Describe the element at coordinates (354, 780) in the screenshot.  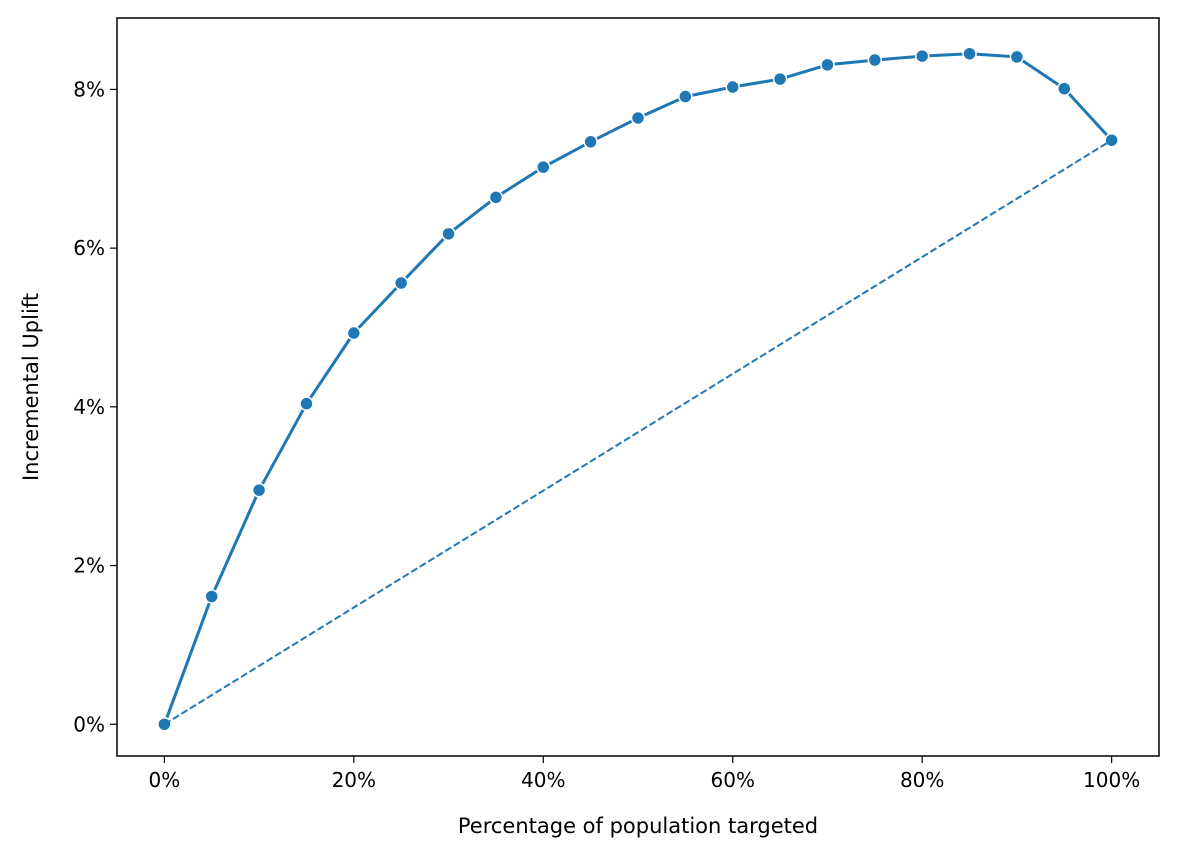
I see `x-tick-label: 20%` at that location.